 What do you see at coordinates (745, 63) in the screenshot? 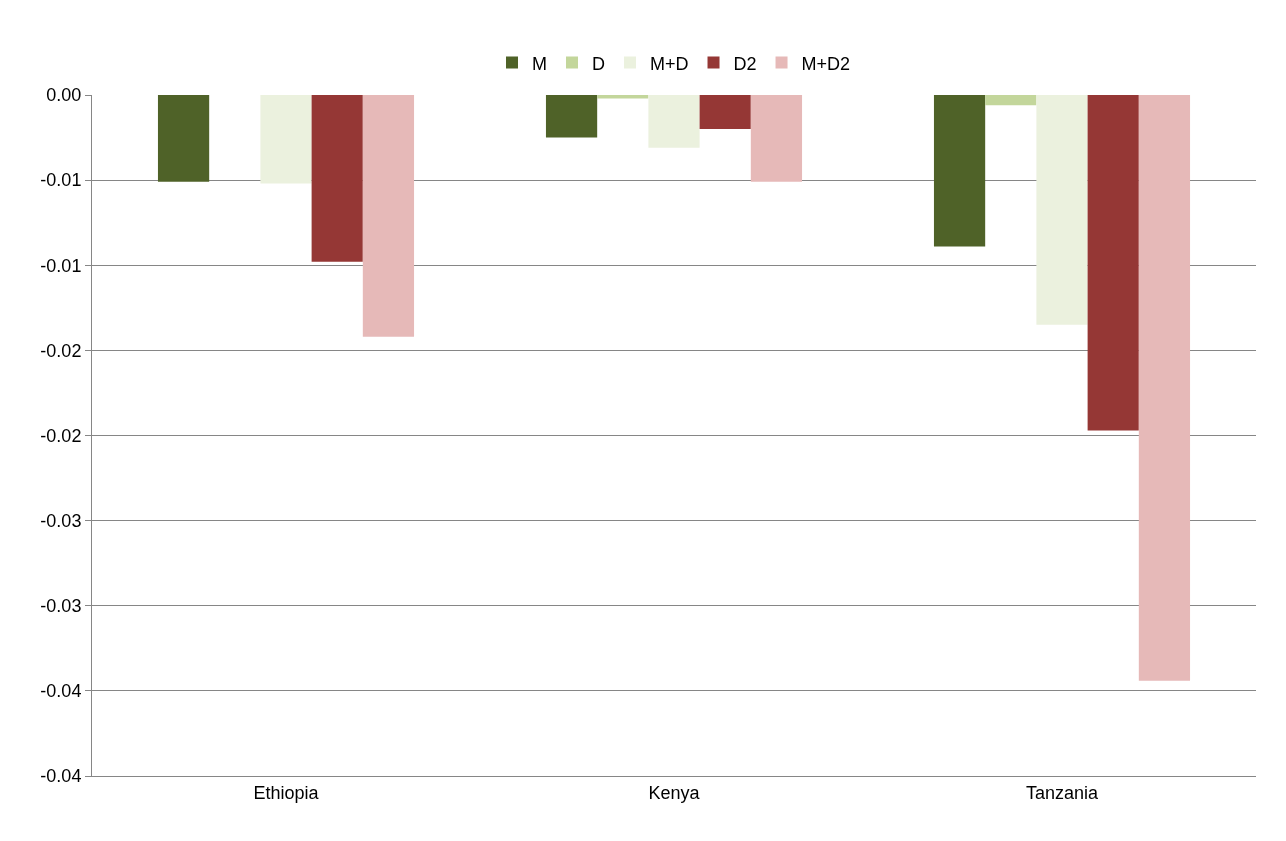
I see `legend-label: D2` at bounding box center [745, 63].